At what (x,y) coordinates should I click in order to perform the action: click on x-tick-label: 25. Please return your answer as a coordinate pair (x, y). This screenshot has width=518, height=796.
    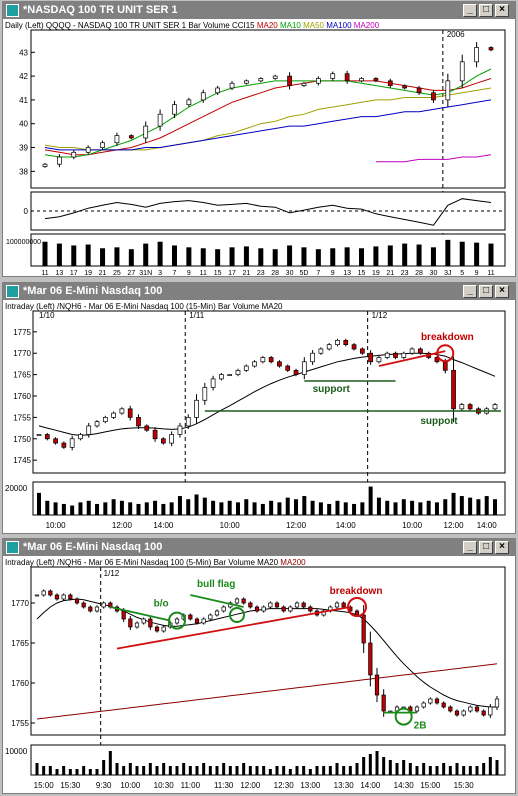
    Looking at the image, I should click on (117, 273).